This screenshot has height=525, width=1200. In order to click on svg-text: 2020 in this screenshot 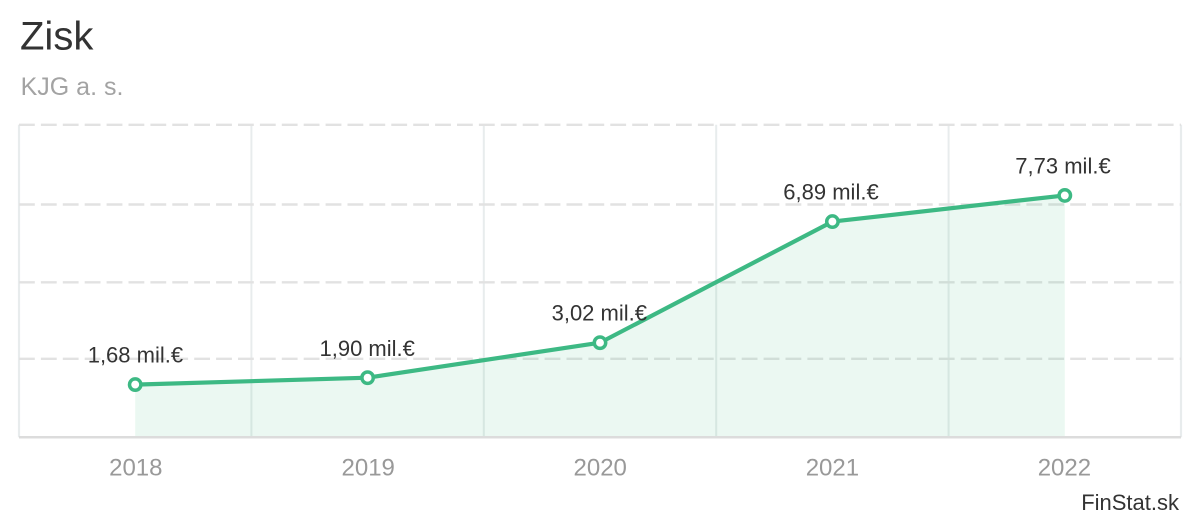, I will do `click(600, 467)`.